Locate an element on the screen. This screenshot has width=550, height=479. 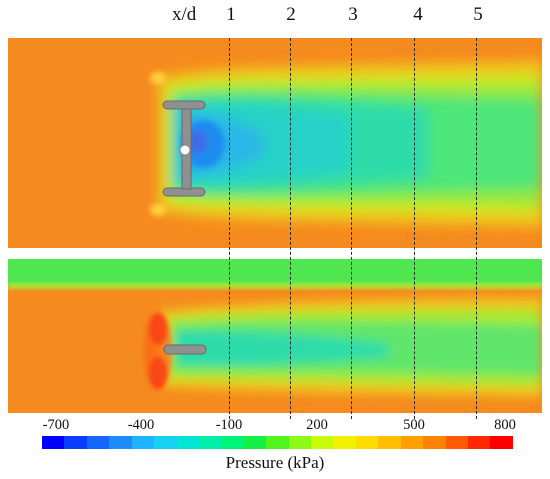
colorbar-tick: 200 is located at coordinates (317, 425).